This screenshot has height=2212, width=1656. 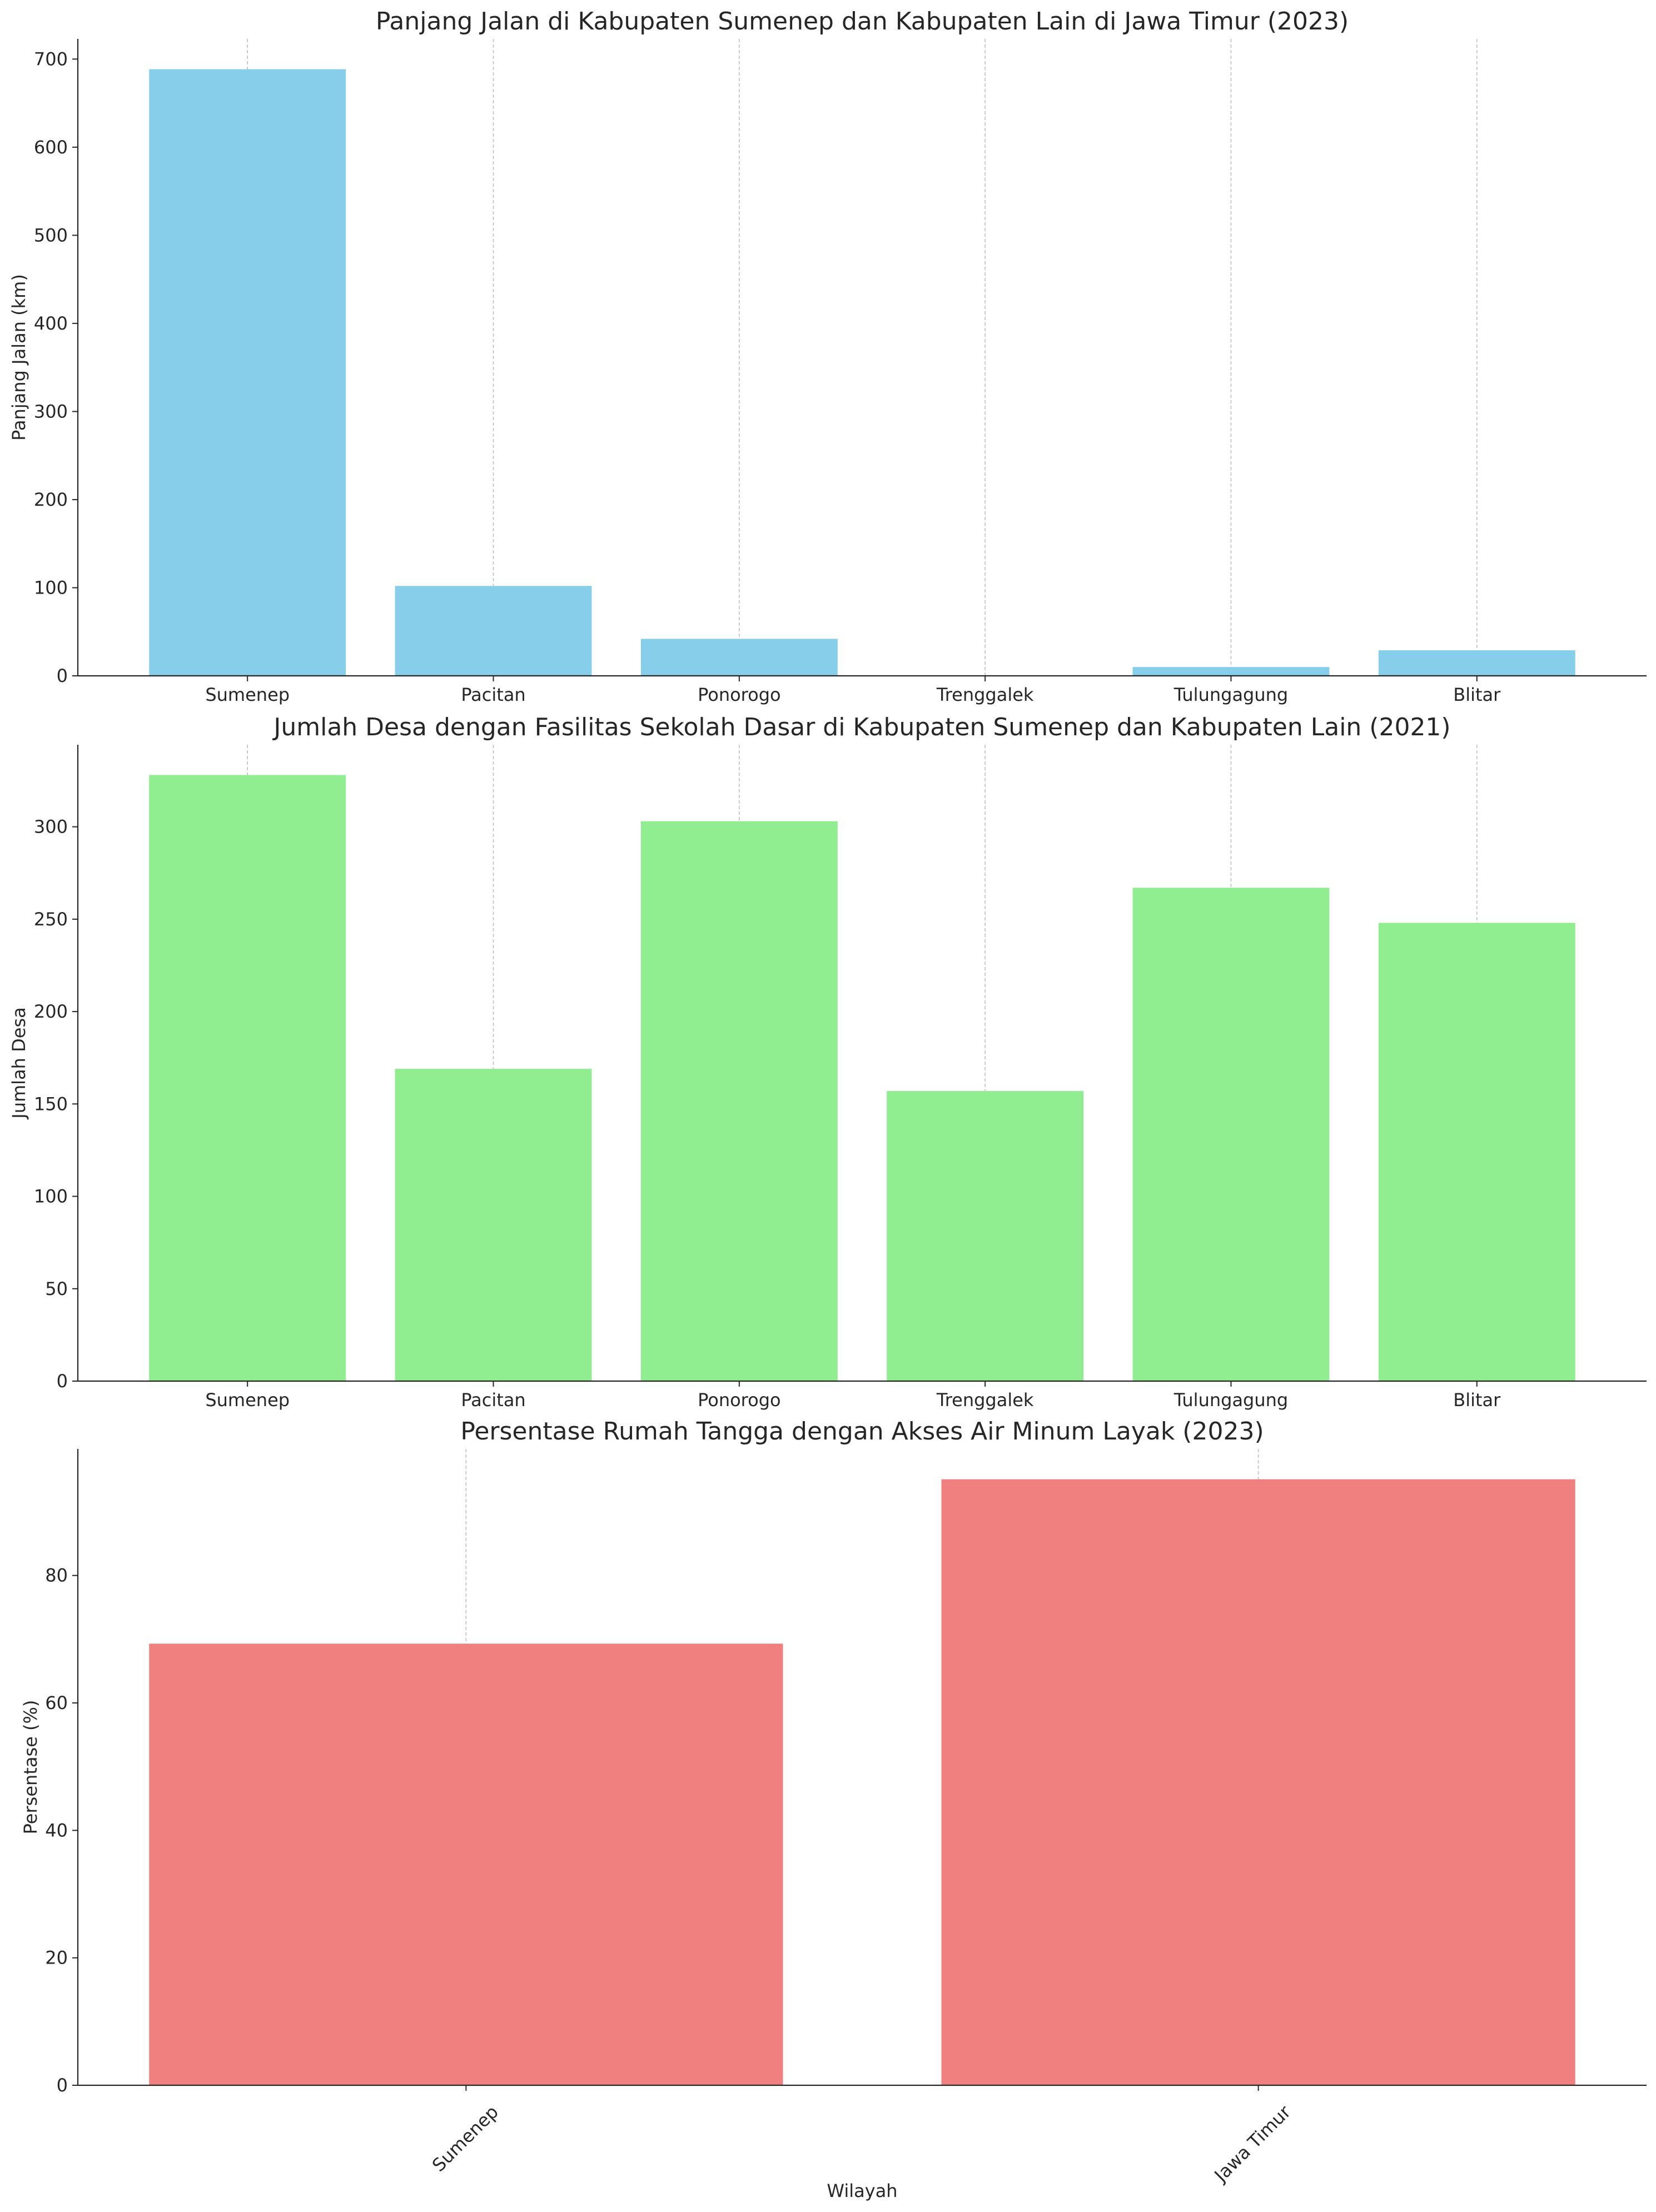 I want to click on y-tick-label: 60, so click(x=57, y=1702).